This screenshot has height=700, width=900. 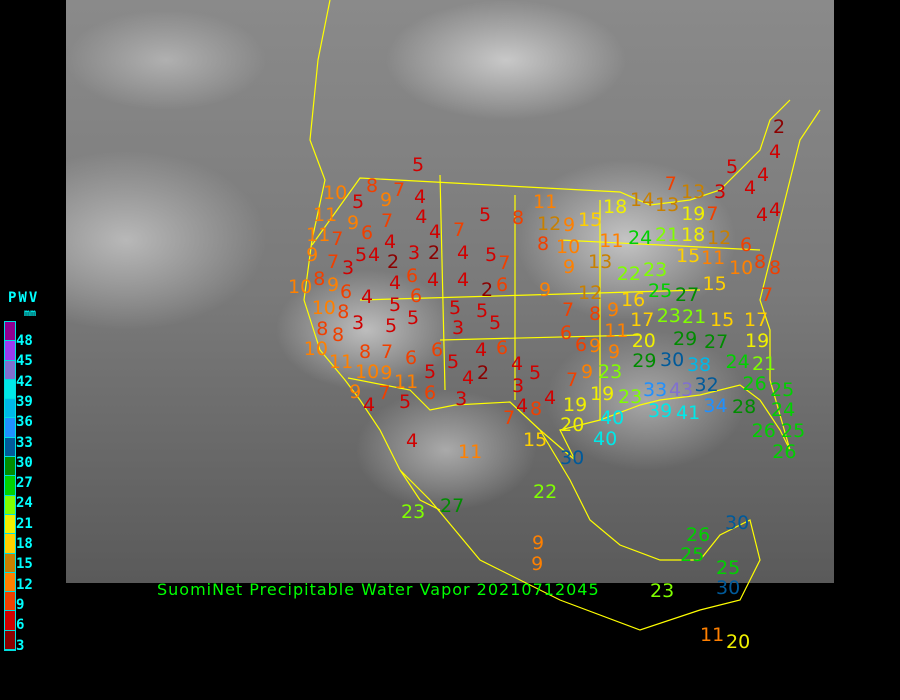 What do you see at coordinates (628, 273) in the screenshot?
I see `station-pwv-value: 22` at bounding box center [628, 273].